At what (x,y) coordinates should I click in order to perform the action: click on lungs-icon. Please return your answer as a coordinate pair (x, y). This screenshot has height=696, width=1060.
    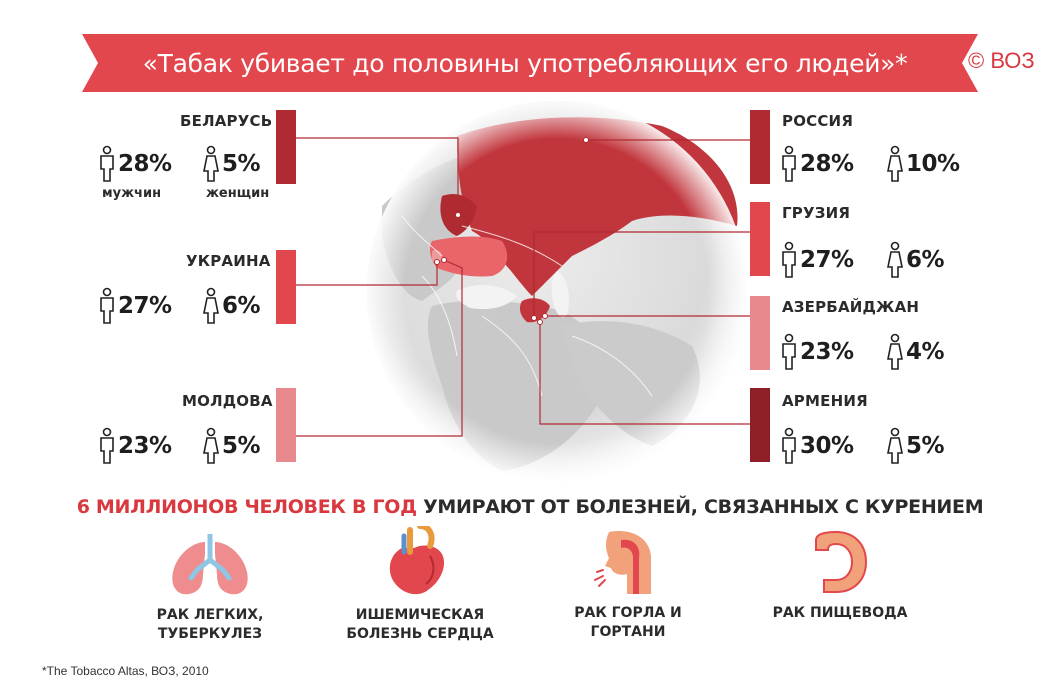
    Looking at the image, I should click on (210, 564).